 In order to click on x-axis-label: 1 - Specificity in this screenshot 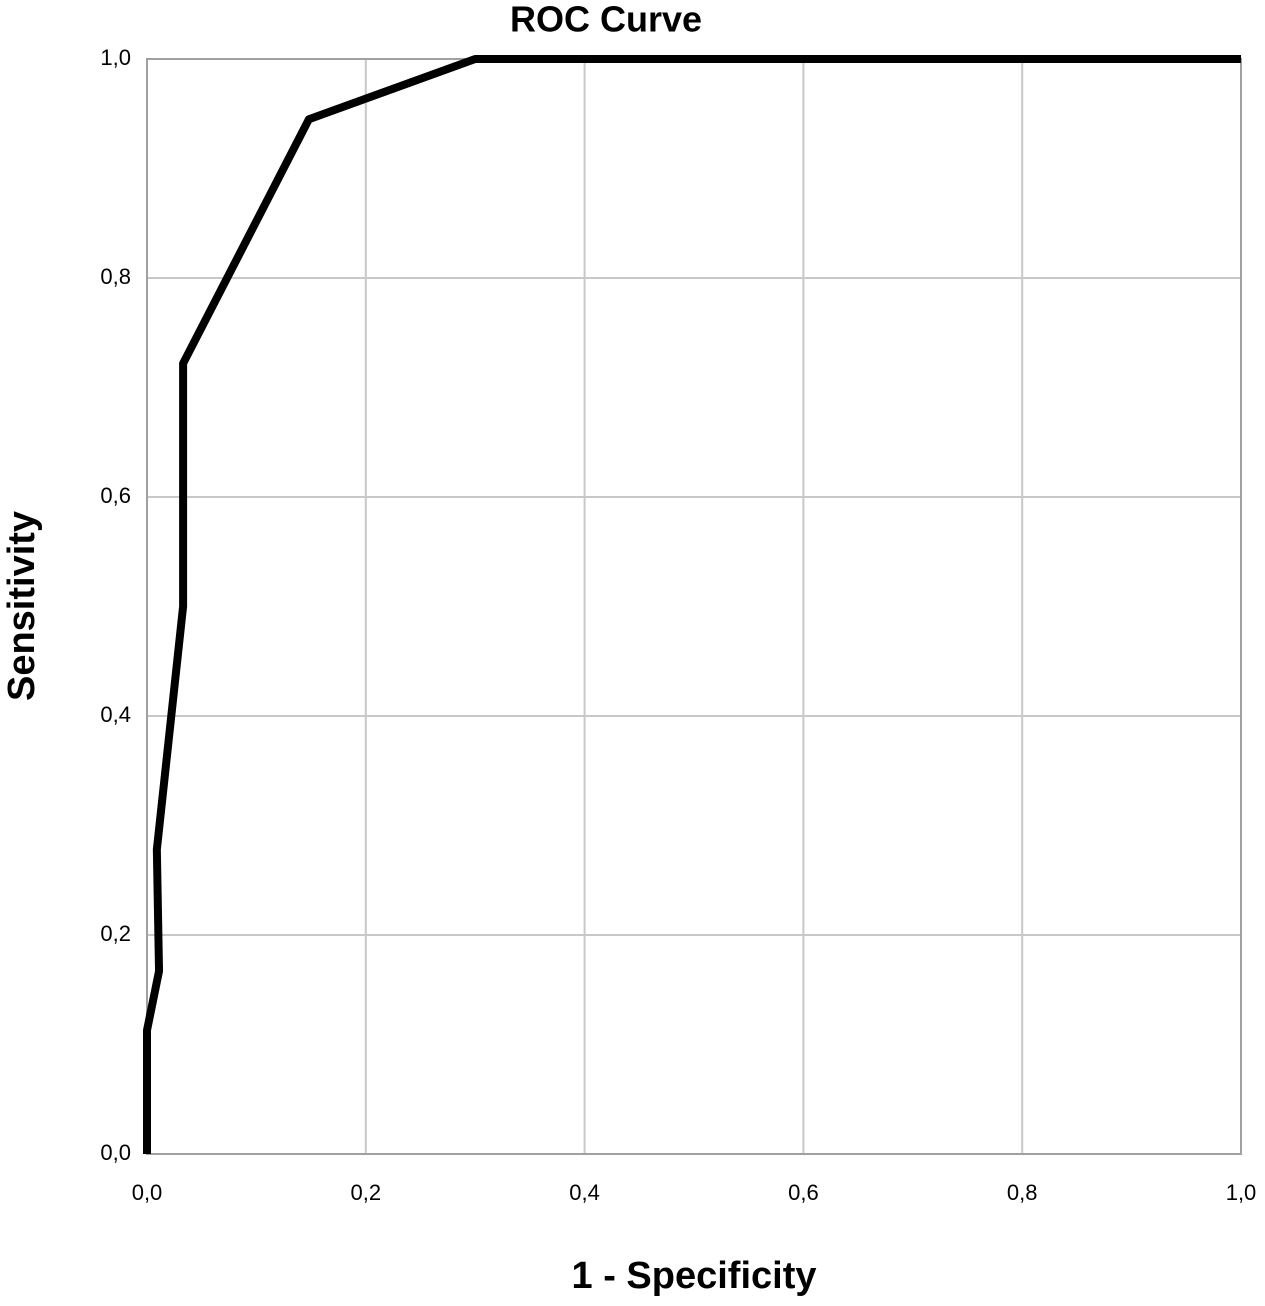, I will do `click(694, 1276)`.